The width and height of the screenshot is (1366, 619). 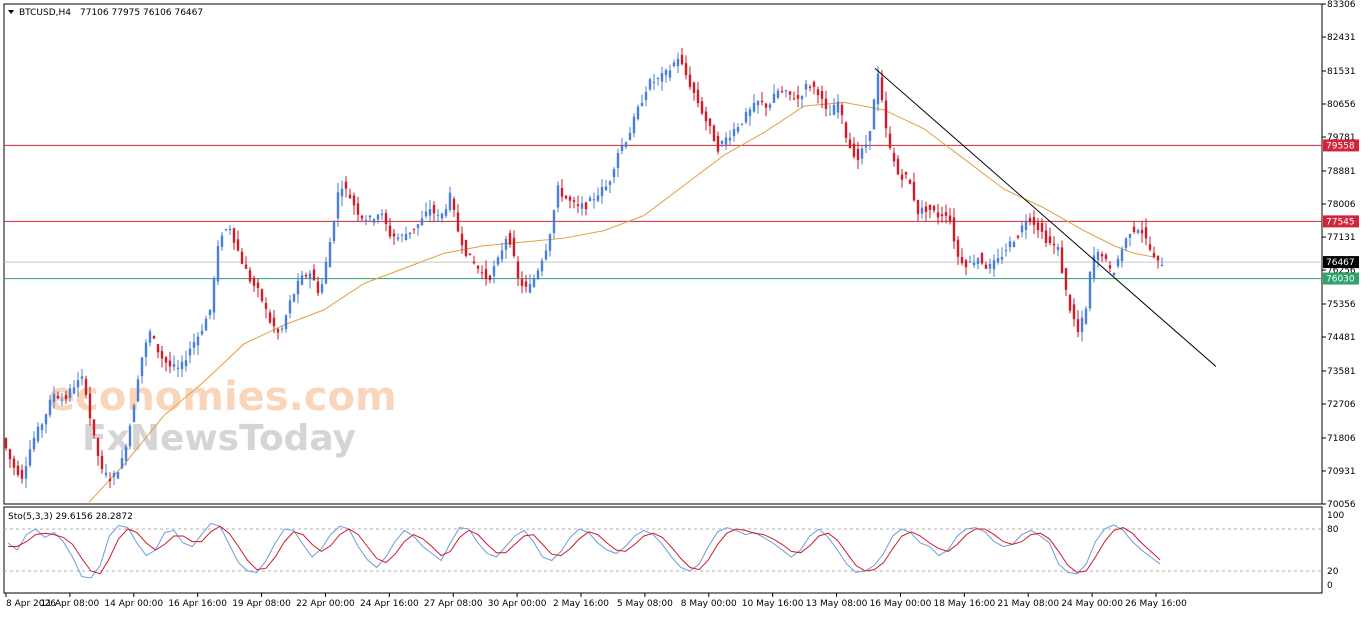 I want to click on y-tick-label: 83306, so click(x=1341, y=5).